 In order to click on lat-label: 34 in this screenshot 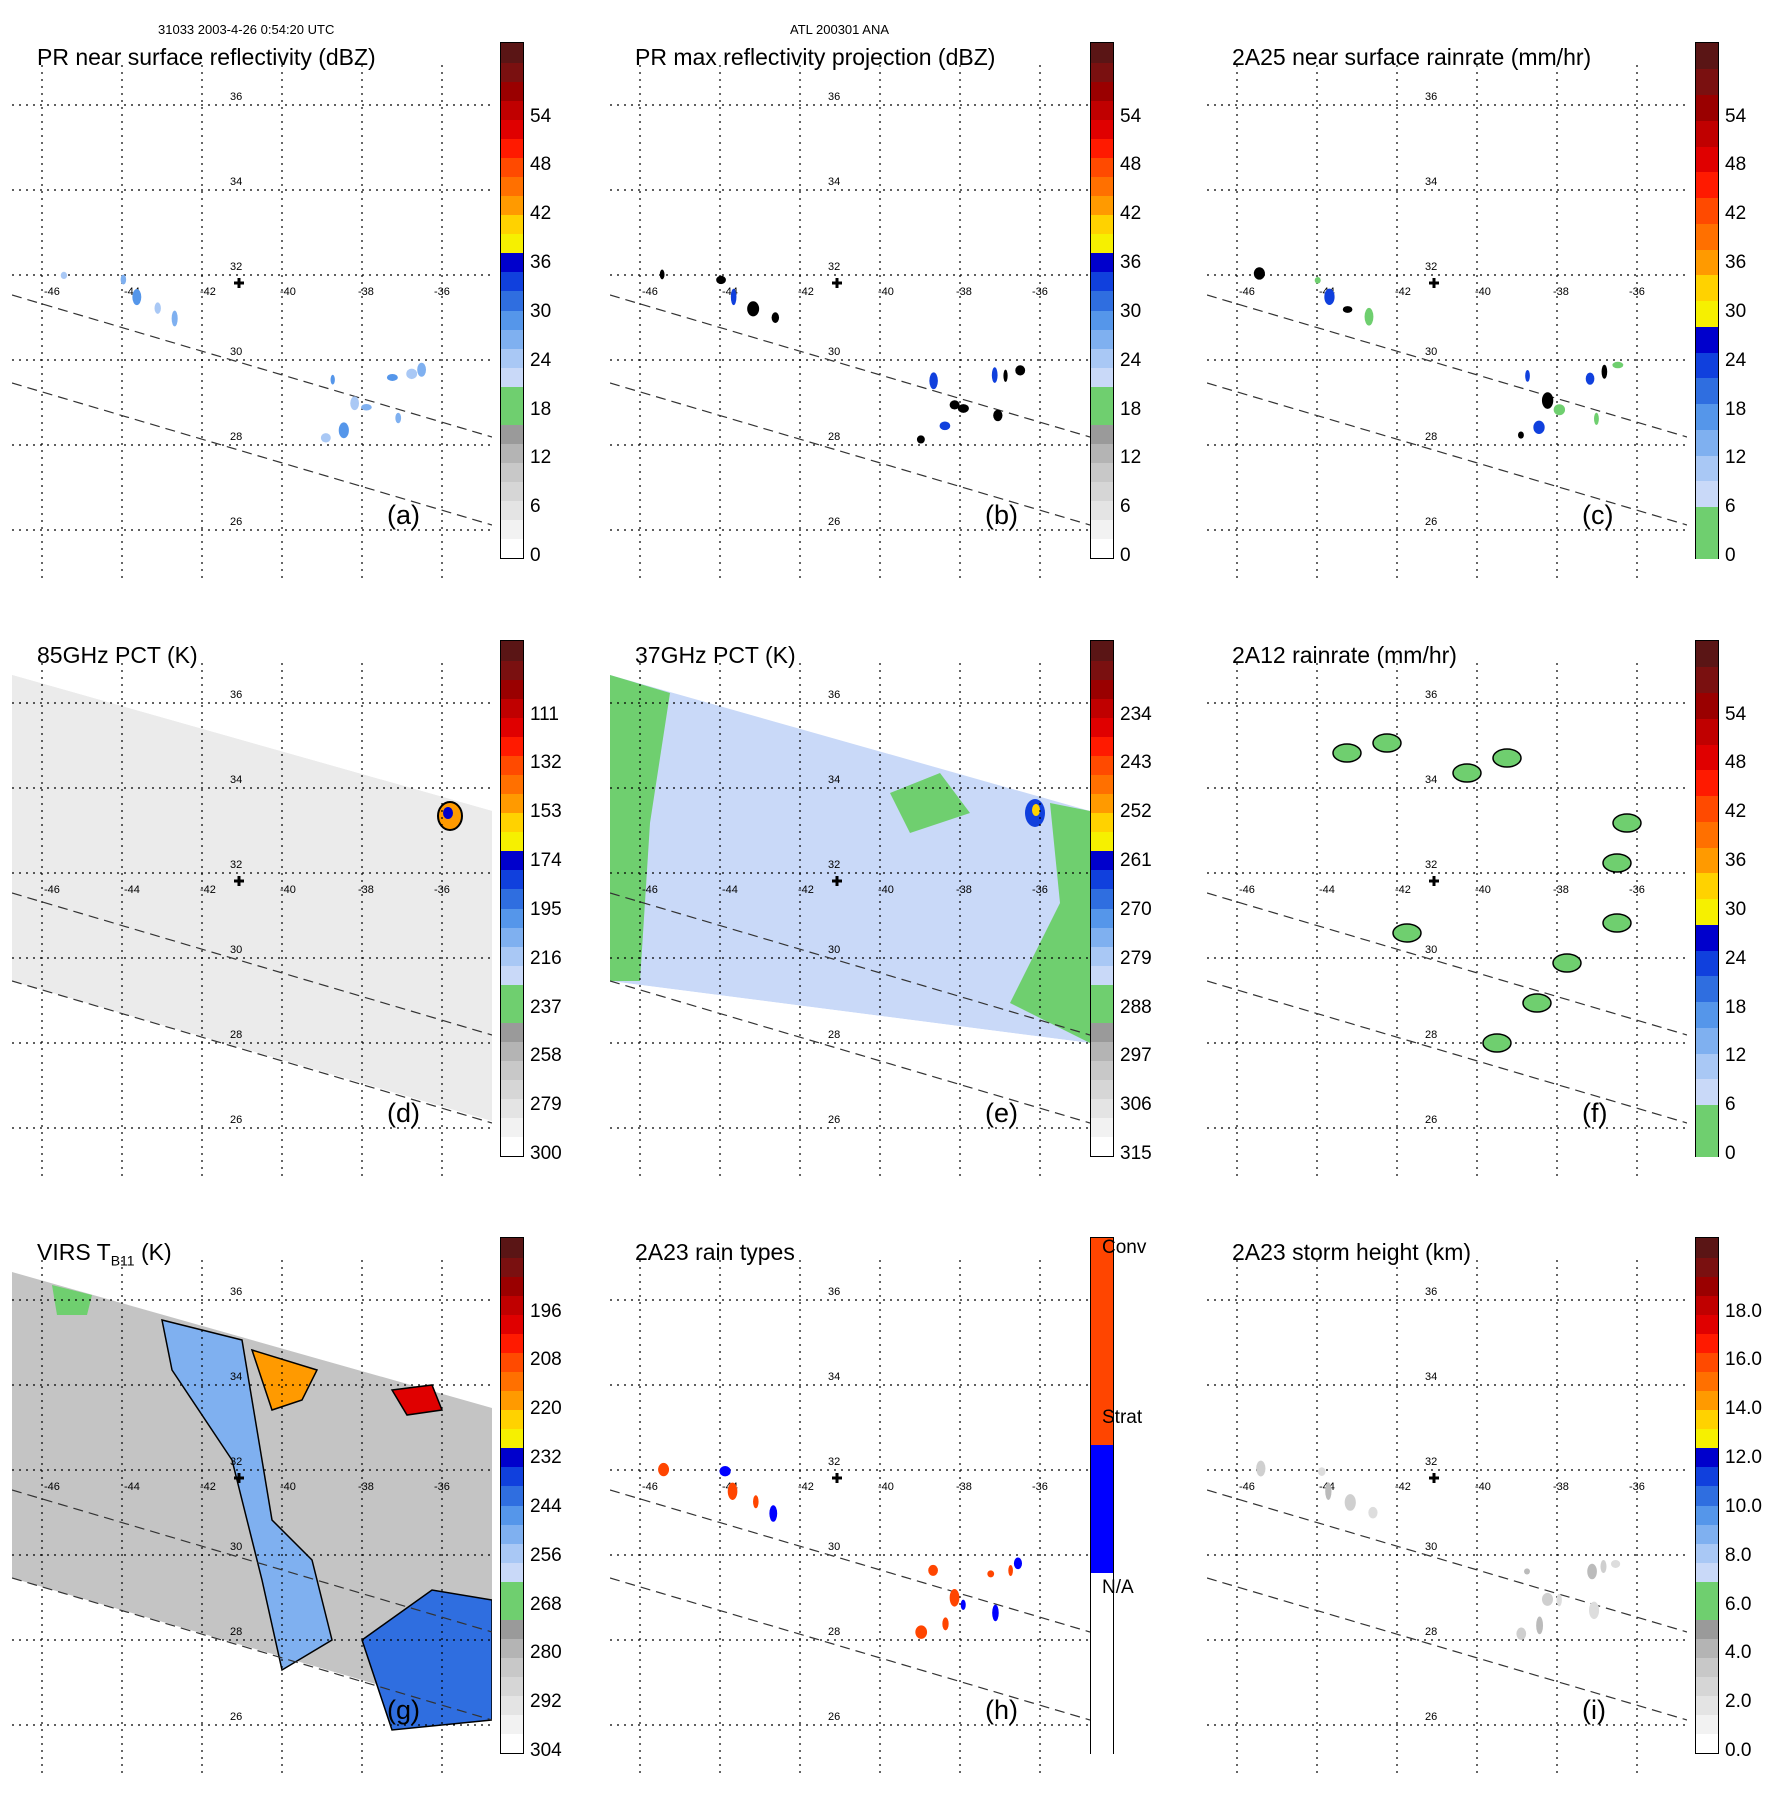, I will do `click(1431, 780)`.